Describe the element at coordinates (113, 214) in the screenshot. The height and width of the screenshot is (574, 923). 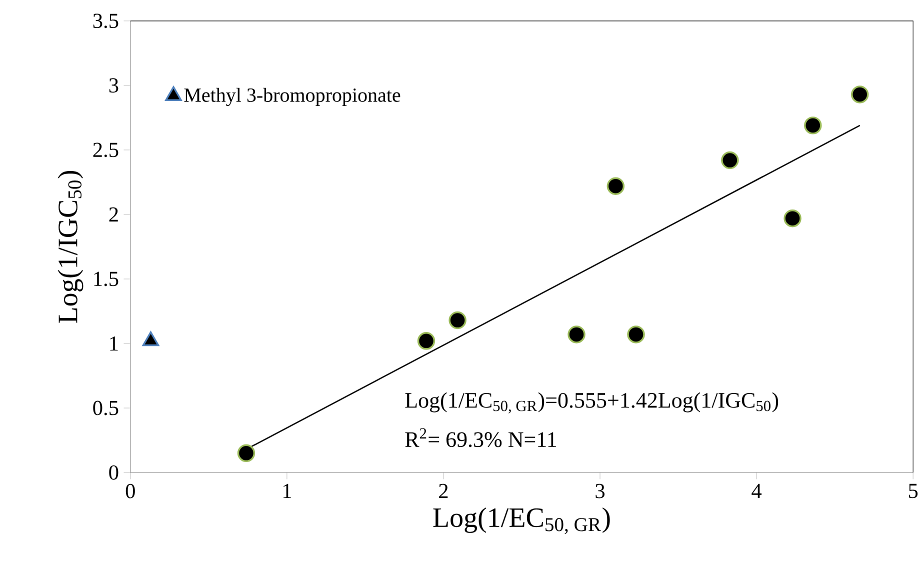
I see `y-tick-label: 2` at that location.